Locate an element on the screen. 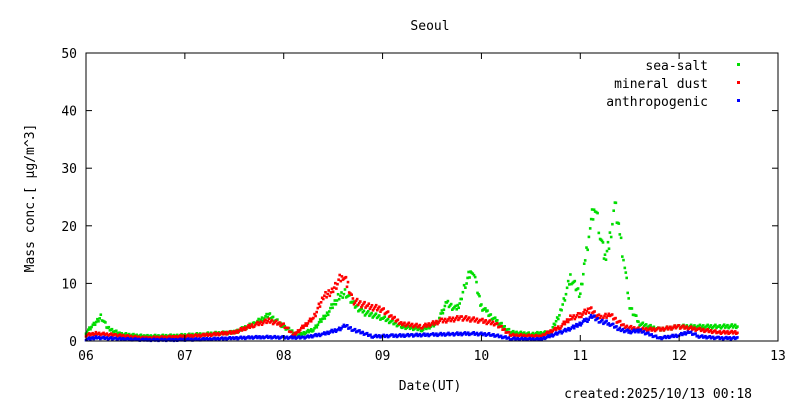 The width and height of the screenshot is (800, 400). legend-label: anthropogenic is located at coordinates (657, 102).